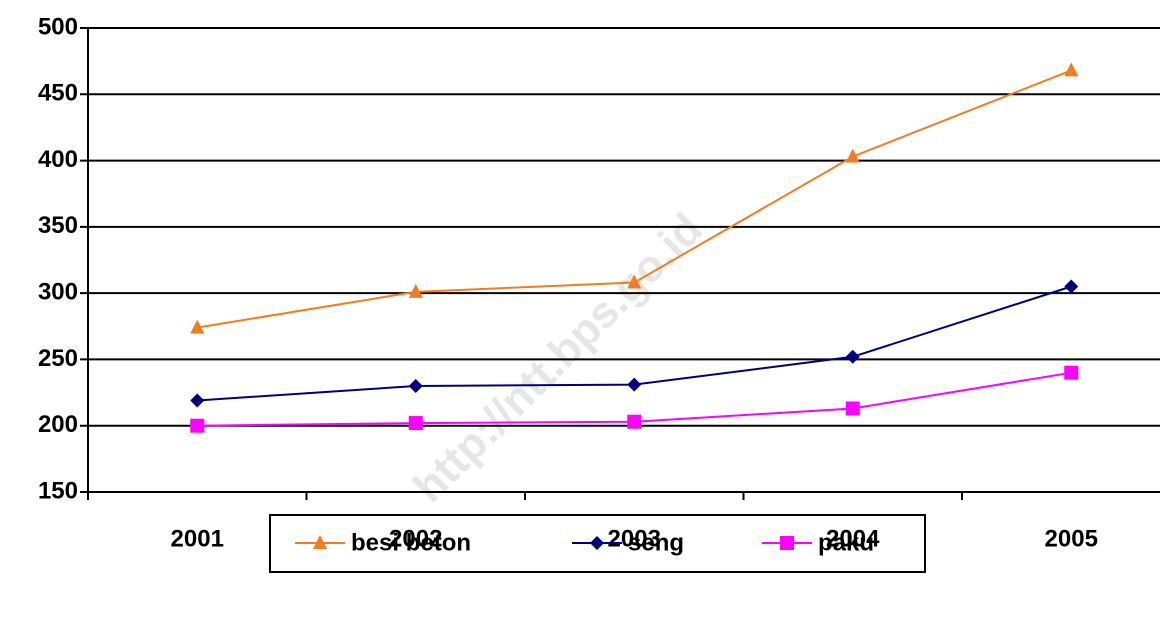 The image size is (1174, 634). I want to click on y-tick-label: 250, so click(58, 358).